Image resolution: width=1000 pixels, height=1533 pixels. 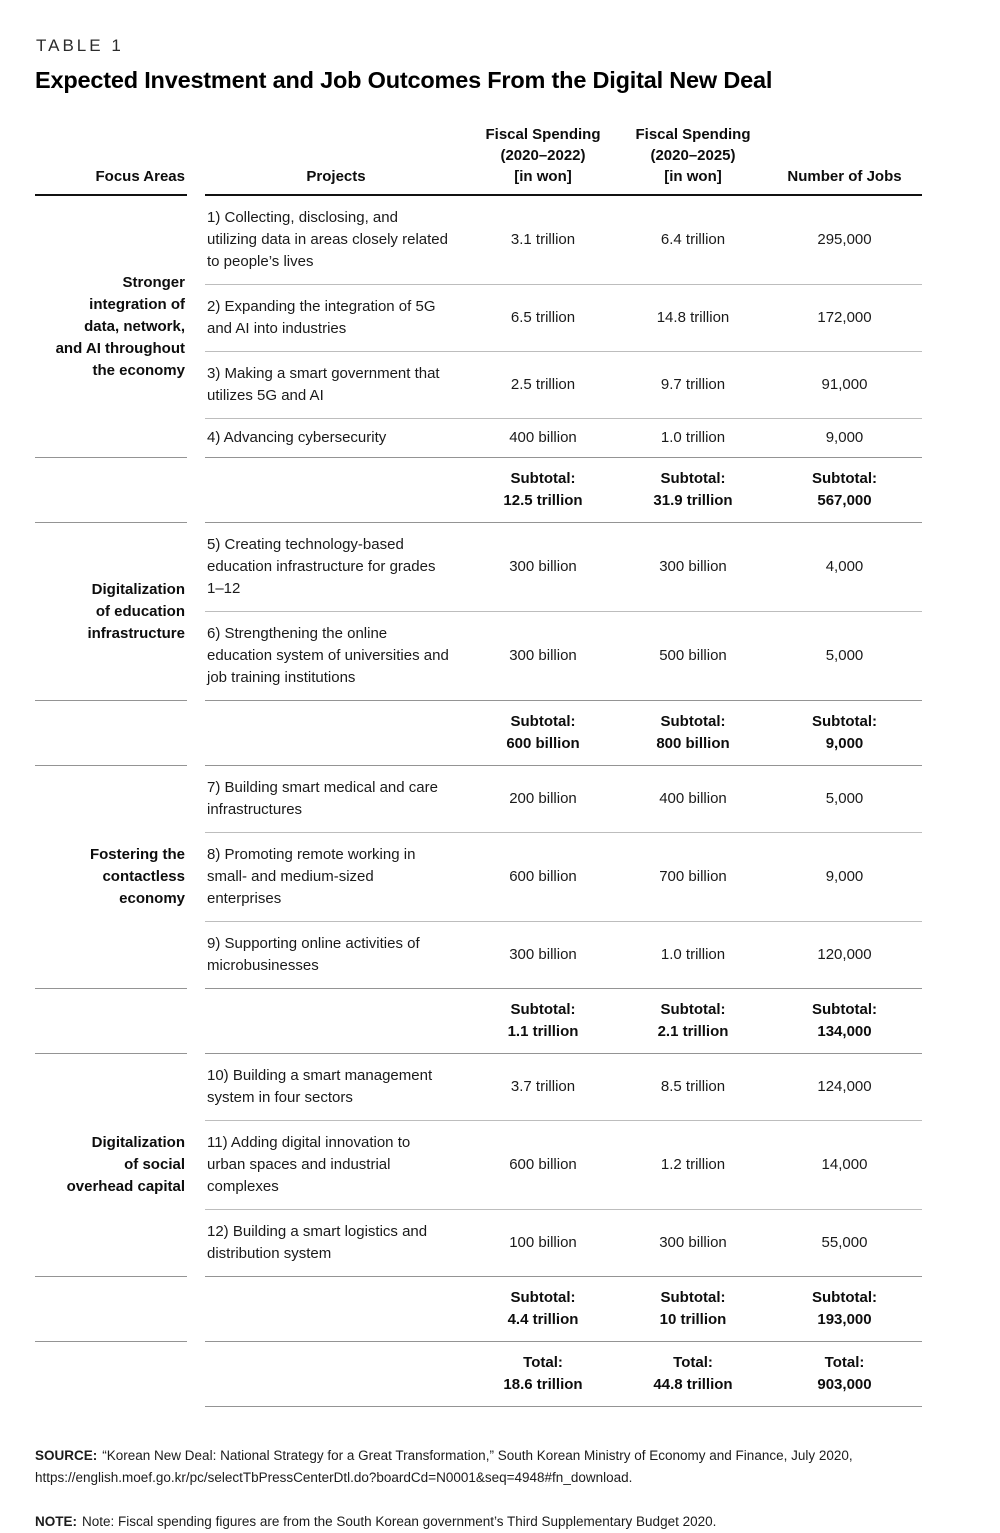 I want to click on spend-2020-2025-cell: 1.0 trillion, so click(x=693, y=438).